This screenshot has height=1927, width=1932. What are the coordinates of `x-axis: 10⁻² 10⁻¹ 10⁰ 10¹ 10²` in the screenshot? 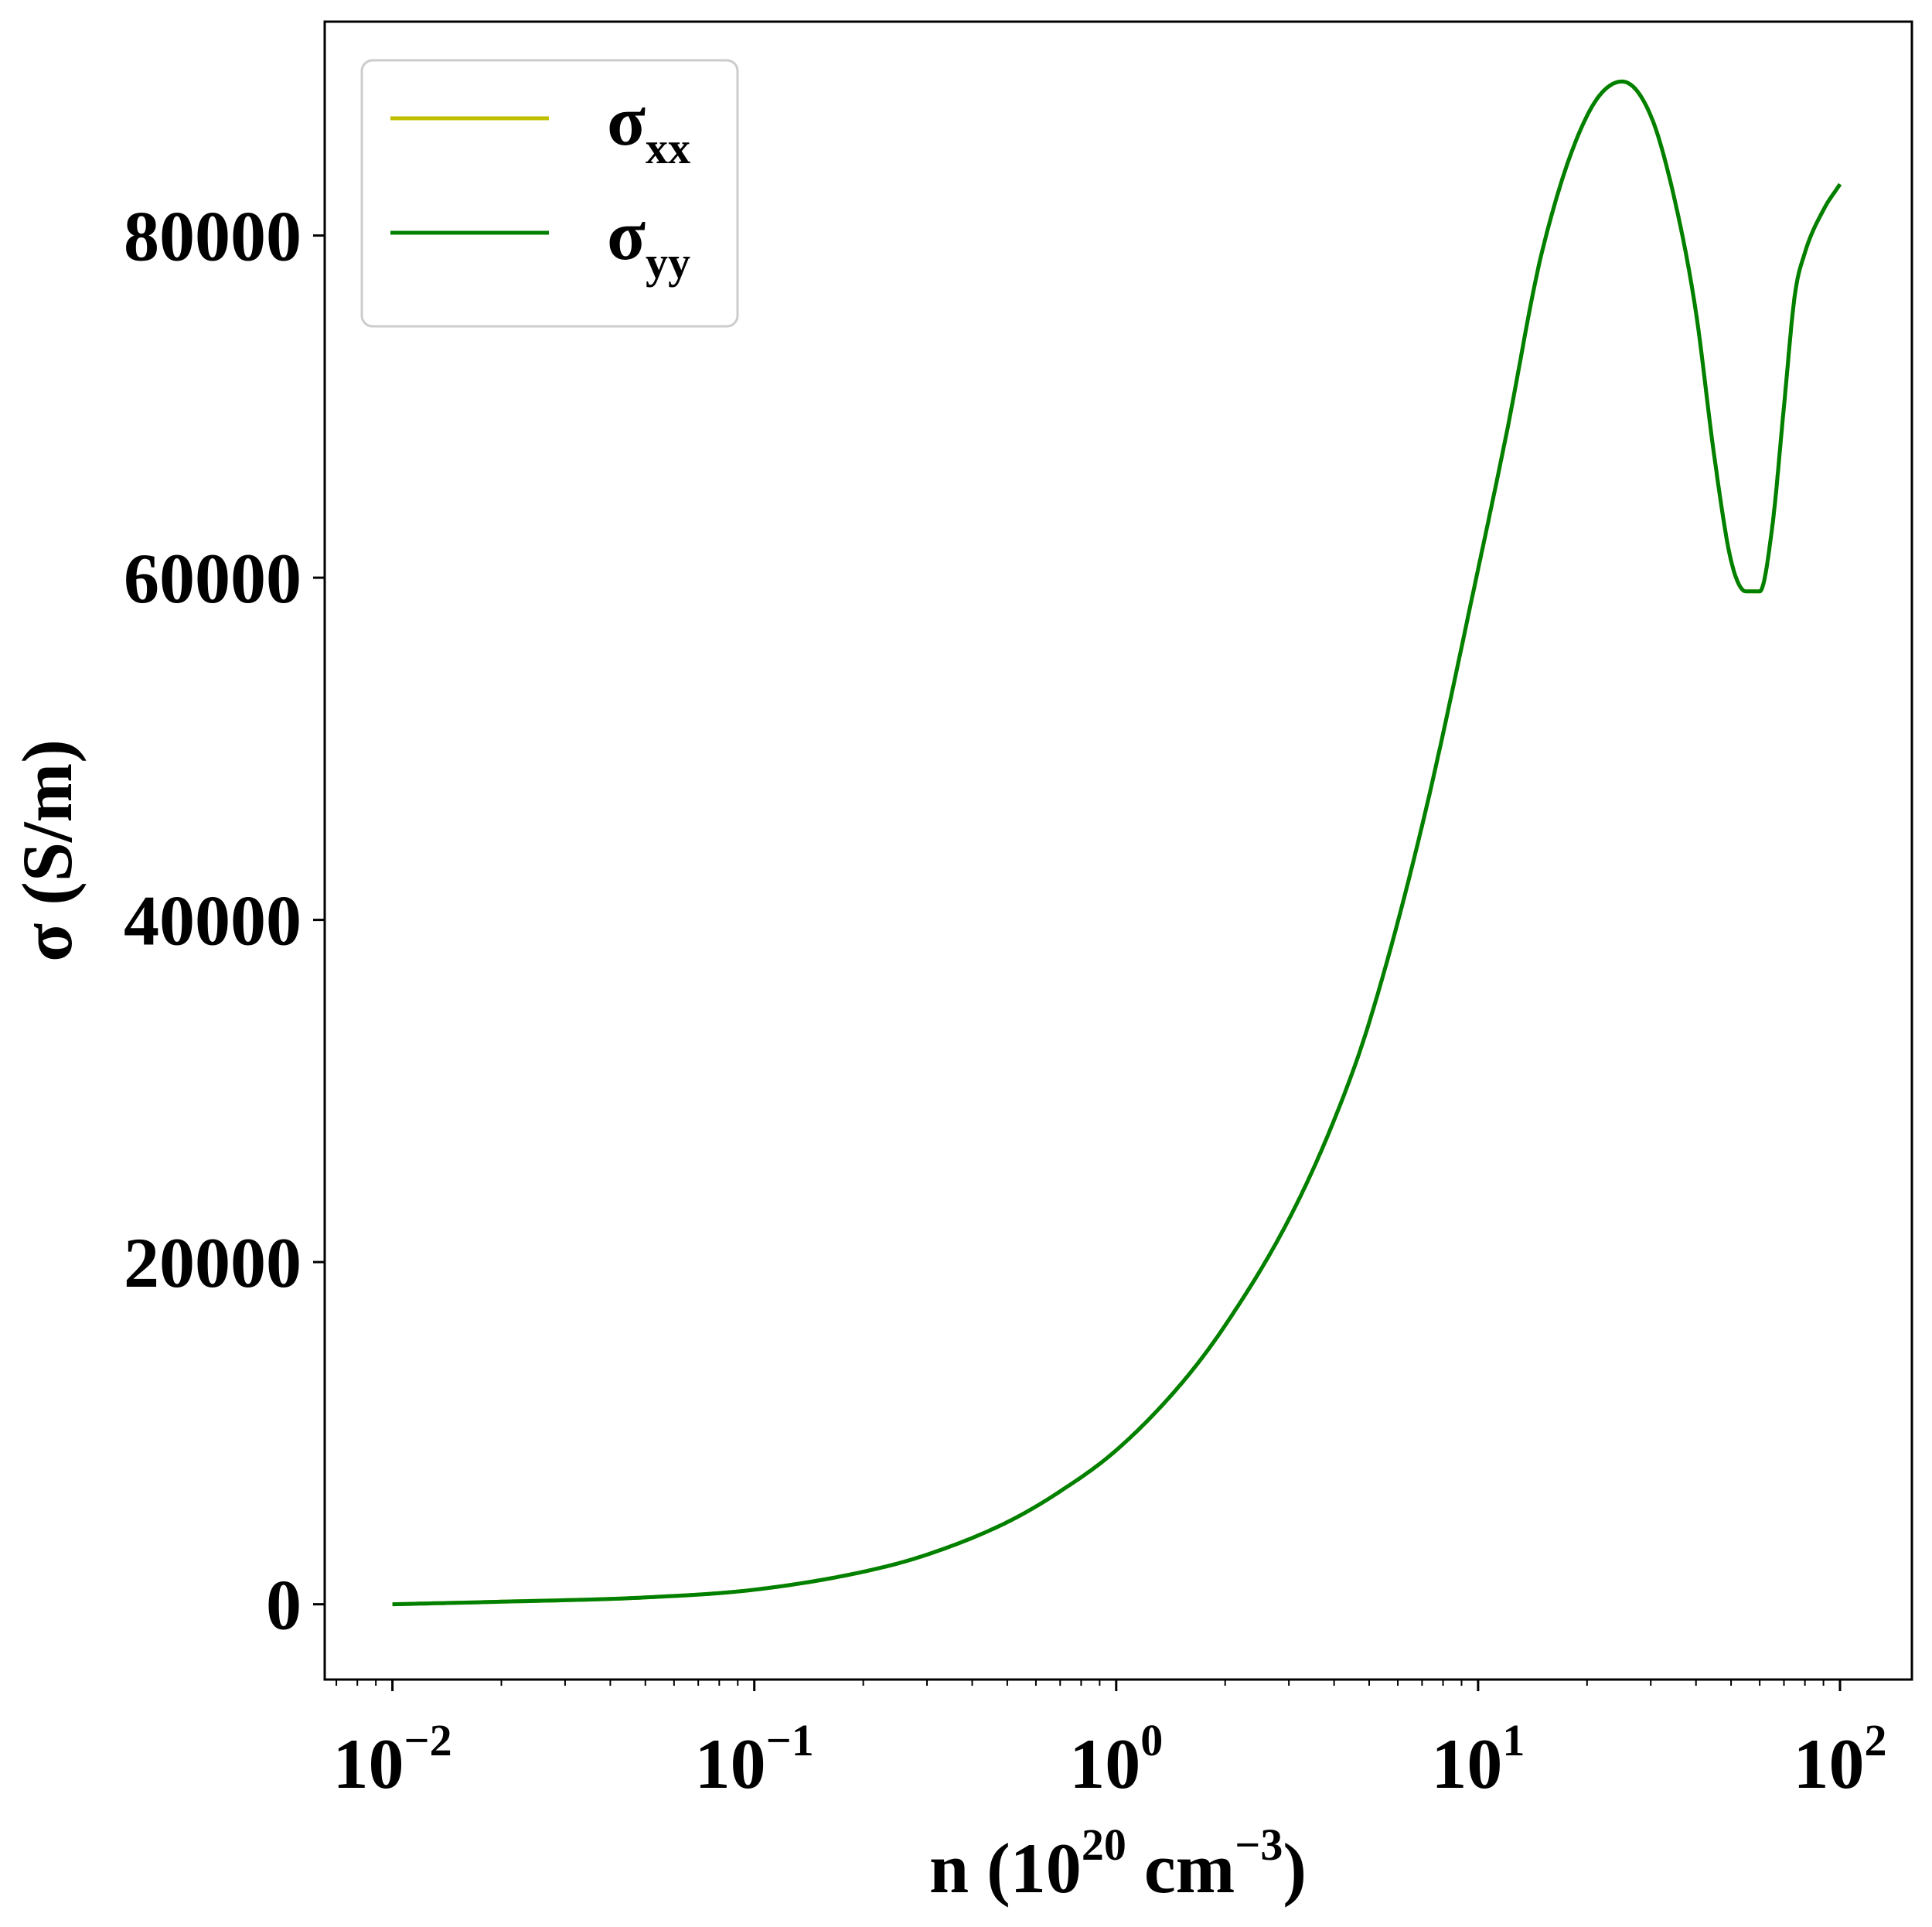 It's located at (1110, 1741).